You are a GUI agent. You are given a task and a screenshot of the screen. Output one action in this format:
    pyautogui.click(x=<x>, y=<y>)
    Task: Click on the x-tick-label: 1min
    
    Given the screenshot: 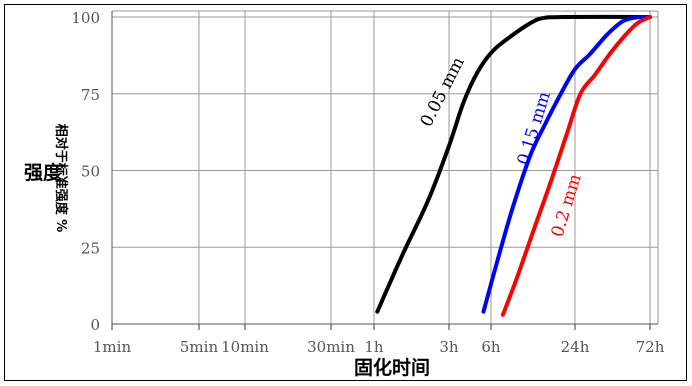 What is the action you would take?
    pyautogui.click(x=112, y=347)
    